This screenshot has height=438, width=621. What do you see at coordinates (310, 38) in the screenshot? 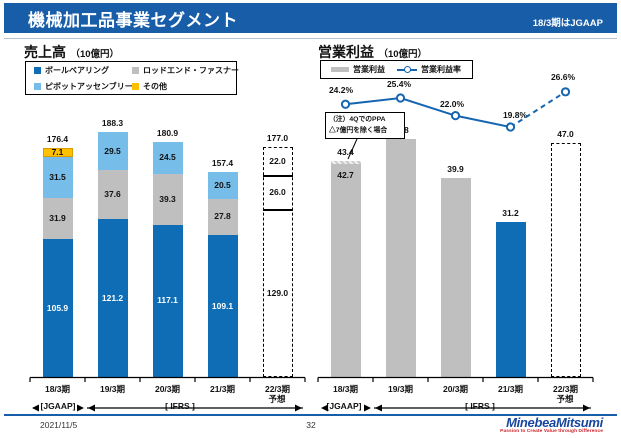
I see `header-divider` at bounding box center [310, 38].